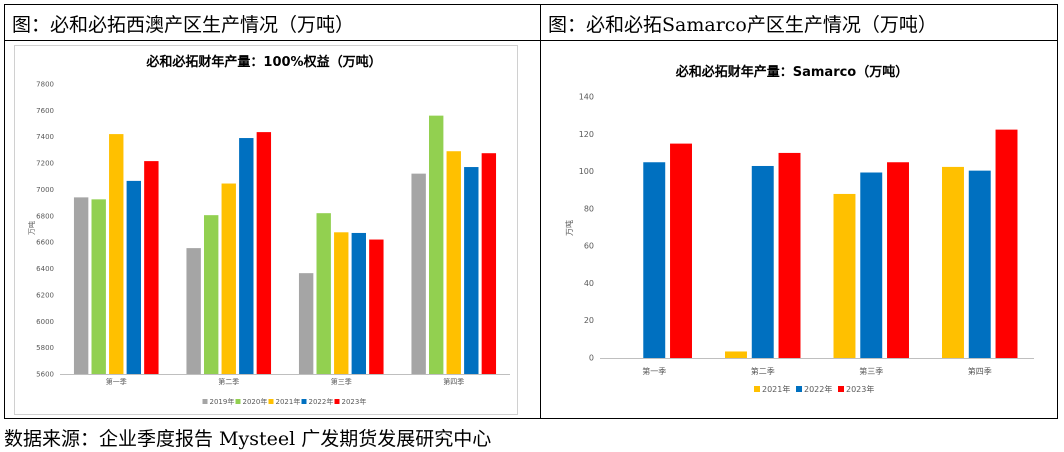 This screenshot has height=452, width=1064. I want to click on chart1-legend-label: 2023年, so click(354, 401).